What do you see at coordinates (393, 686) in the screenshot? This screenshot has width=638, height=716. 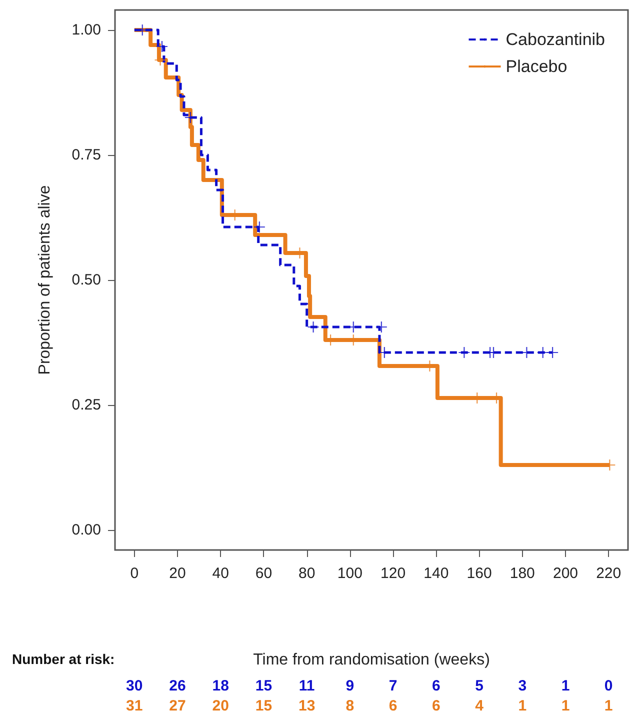 I see `text: 7` at bounding box center [393, 686].